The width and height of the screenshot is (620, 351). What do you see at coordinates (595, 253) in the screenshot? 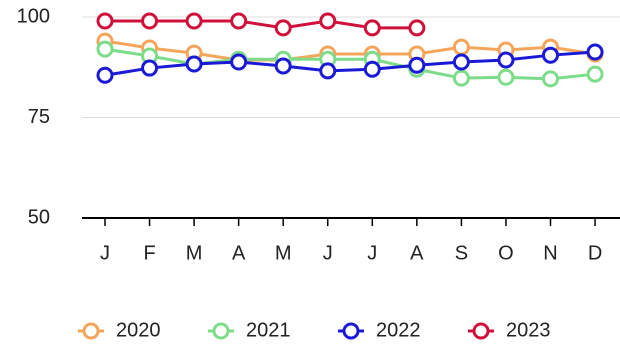
I see `x-tick-label: D` at bounding box center [595, 253].